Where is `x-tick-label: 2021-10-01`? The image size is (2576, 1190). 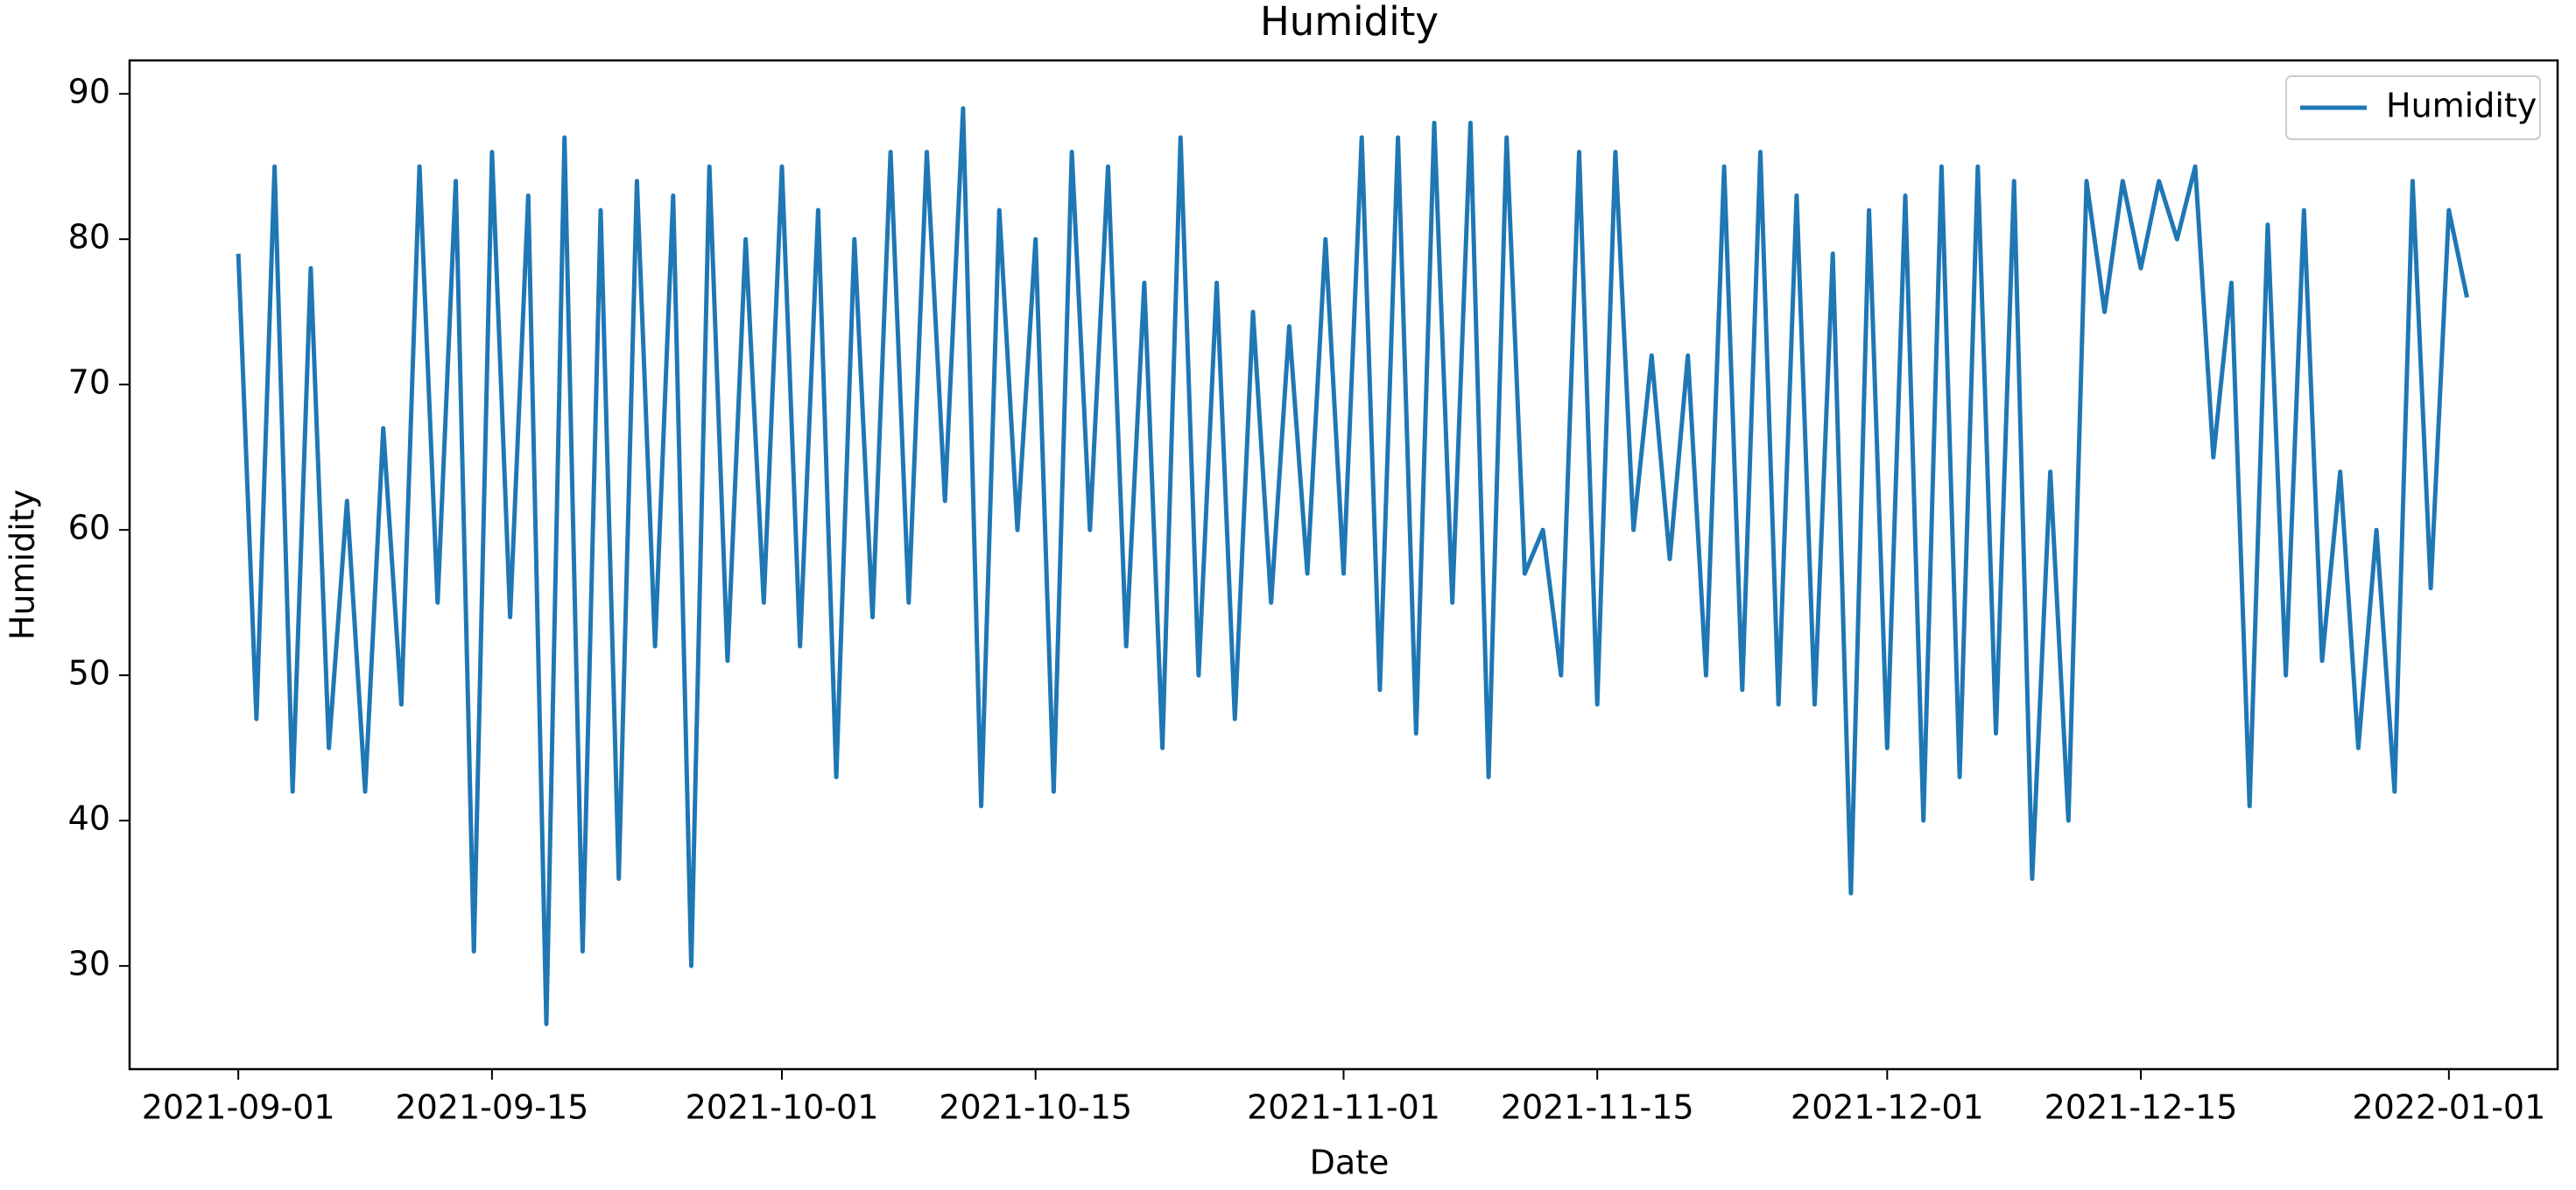
x-tick-label: 2021-10-01 is located at coordinates (782, 1107).